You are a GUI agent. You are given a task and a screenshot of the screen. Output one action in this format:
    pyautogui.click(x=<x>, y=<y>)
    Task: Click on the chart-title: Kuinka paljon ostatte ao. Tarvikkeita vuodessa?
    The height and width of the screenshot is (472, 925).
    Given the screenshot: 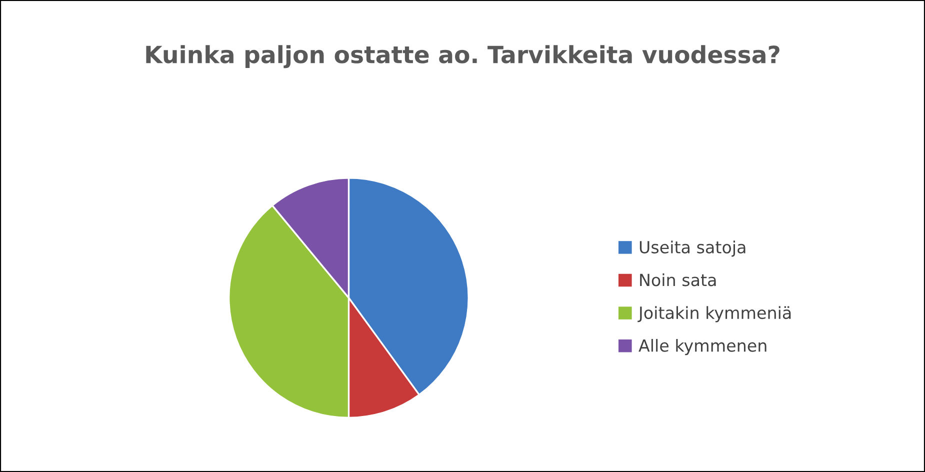 What is the action you would take?
    pyautogui.click(x=463, y=56)
    